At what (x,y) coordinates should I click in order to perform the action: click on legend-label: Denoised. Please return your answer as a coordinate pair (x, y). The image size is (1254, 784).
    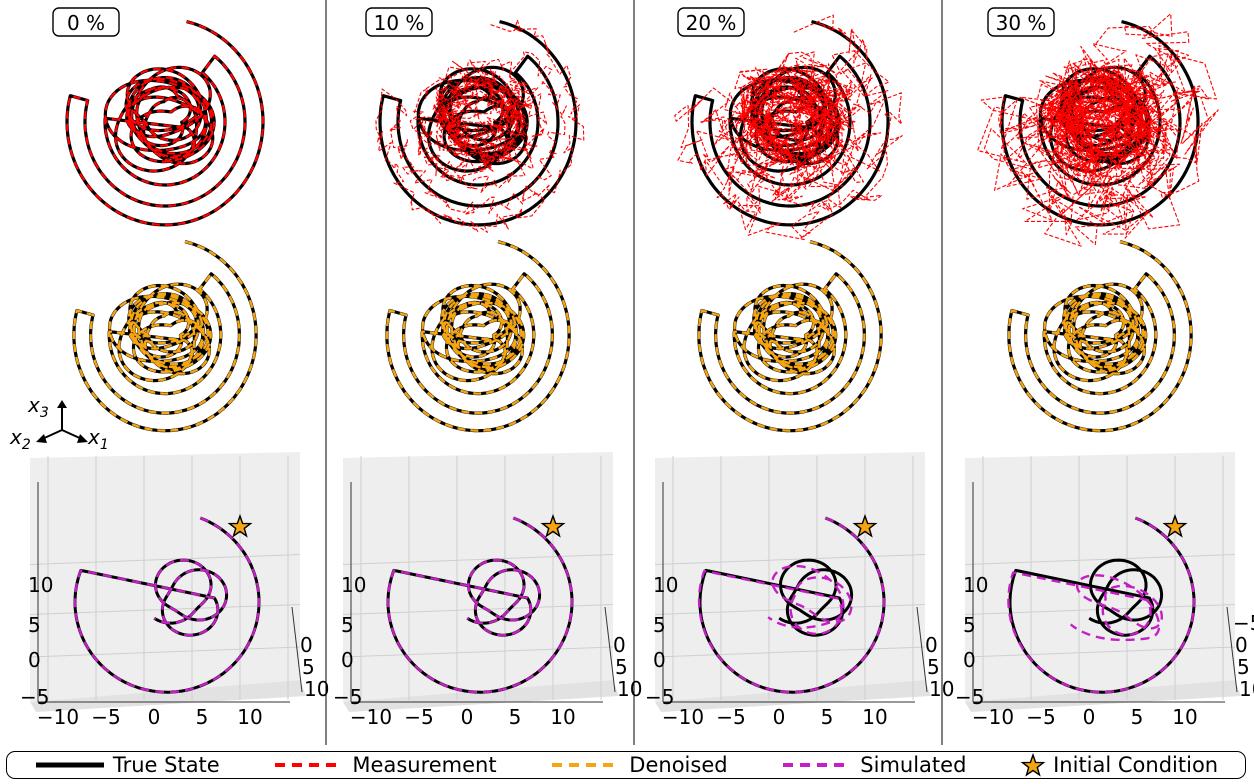
    Looking at the image, I should click on (678, 765).